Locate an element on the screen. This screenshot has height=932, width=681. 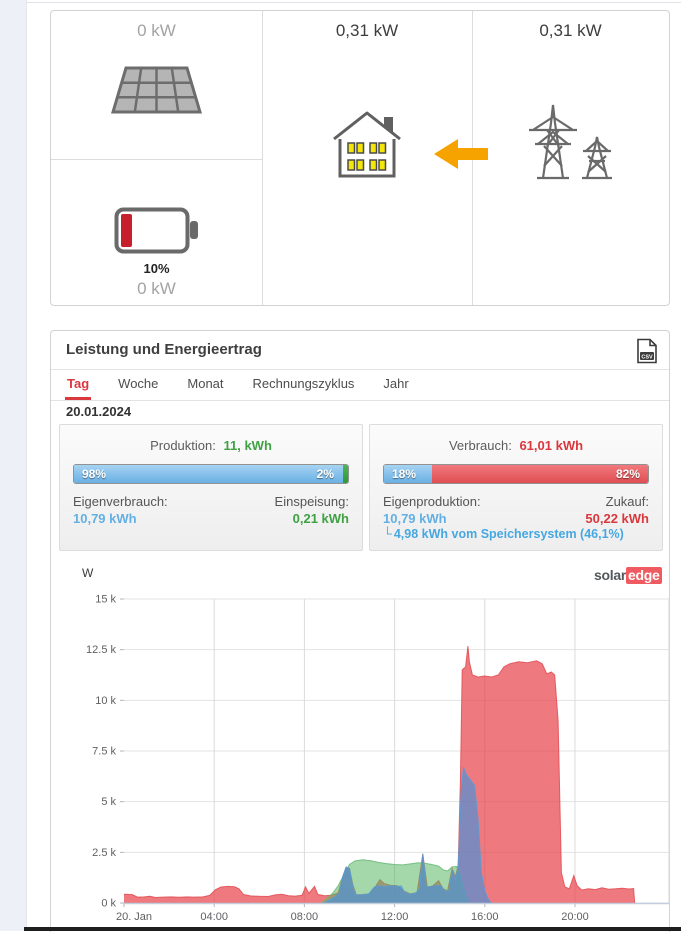
house-power-value: 0,31 kW is located at coordinates (367, 30).